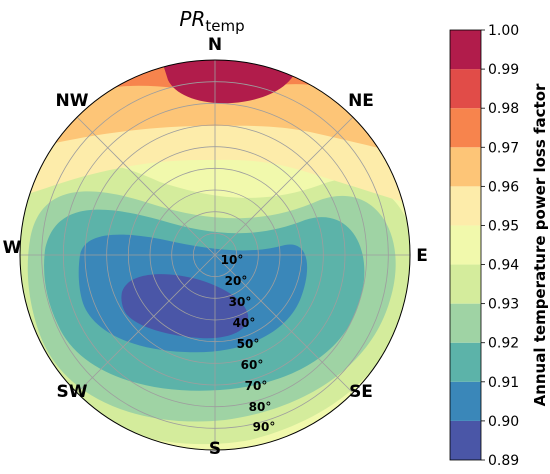  Describe the element at coordinates (503, 148) in the screenshot. I see `colorbar-tick-label: 0.97` at that location.